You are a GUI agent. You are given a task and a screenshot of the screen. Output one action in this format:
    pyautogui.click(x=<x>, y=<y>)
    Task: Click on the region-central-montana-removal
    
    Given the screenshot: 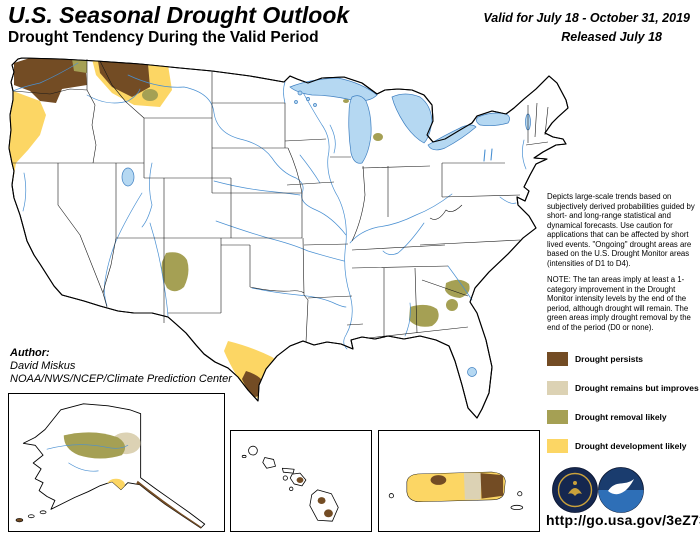 What is the action you would take?
    pyautogui.click(x=150, y=95)
    